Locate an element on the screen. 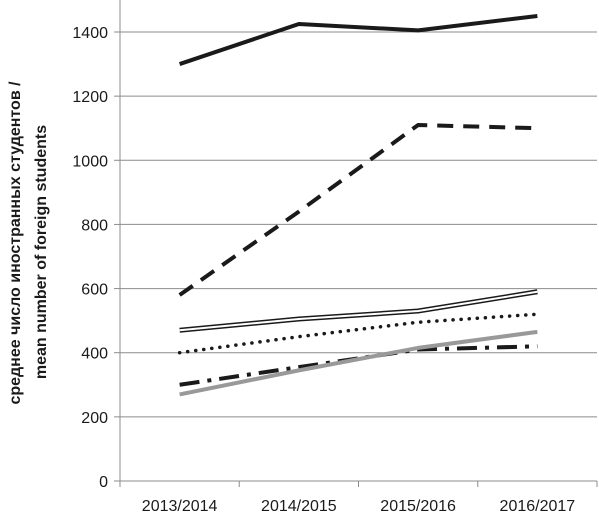 Image resolution: width=599 pixels, height=522 pixels. series-6-line is located at coordinates (359, 363).